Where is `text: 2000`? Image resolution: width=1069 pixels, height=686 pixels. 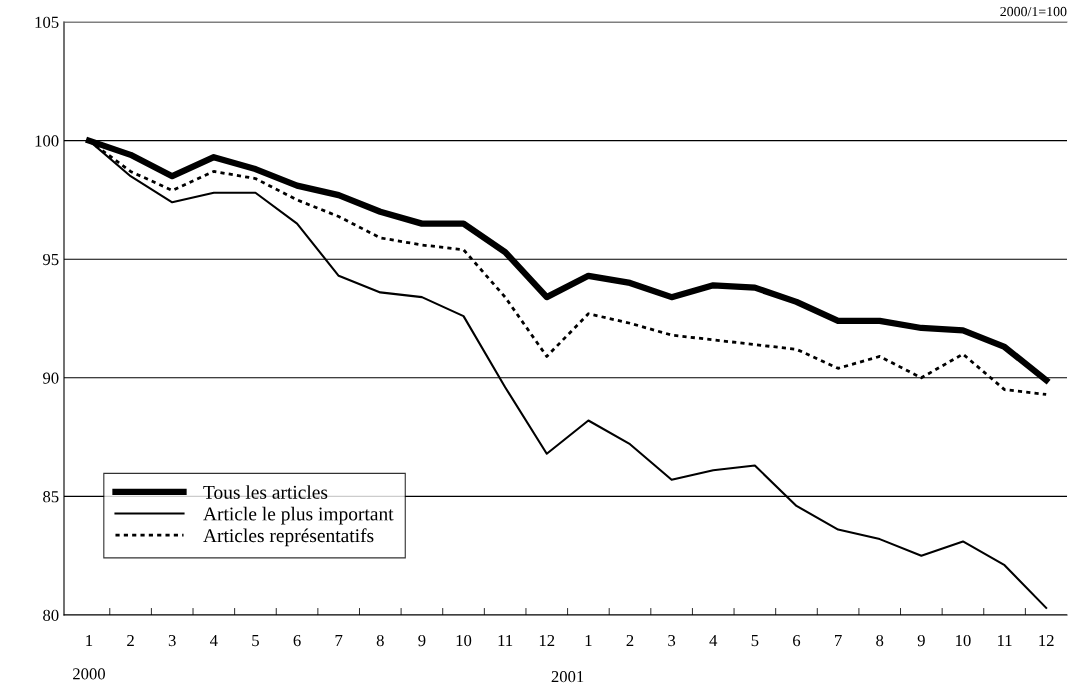
text: 2000 is located at coordinates (89, 674).